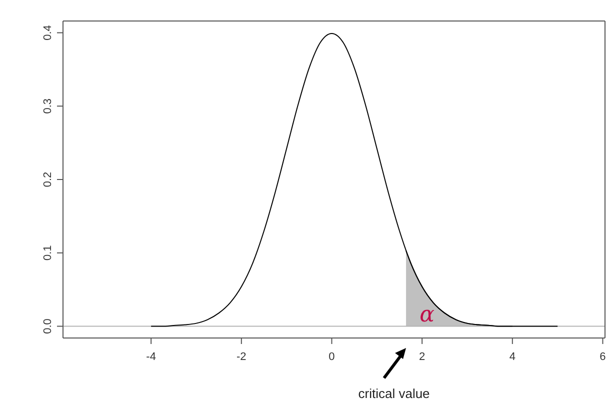 The width and height of the screenshot is (610, 419). What do you see at coordinates (48, 253) in the screenshot?
I see `y-tick-label: 0.1` at bounding box center [48, 253].